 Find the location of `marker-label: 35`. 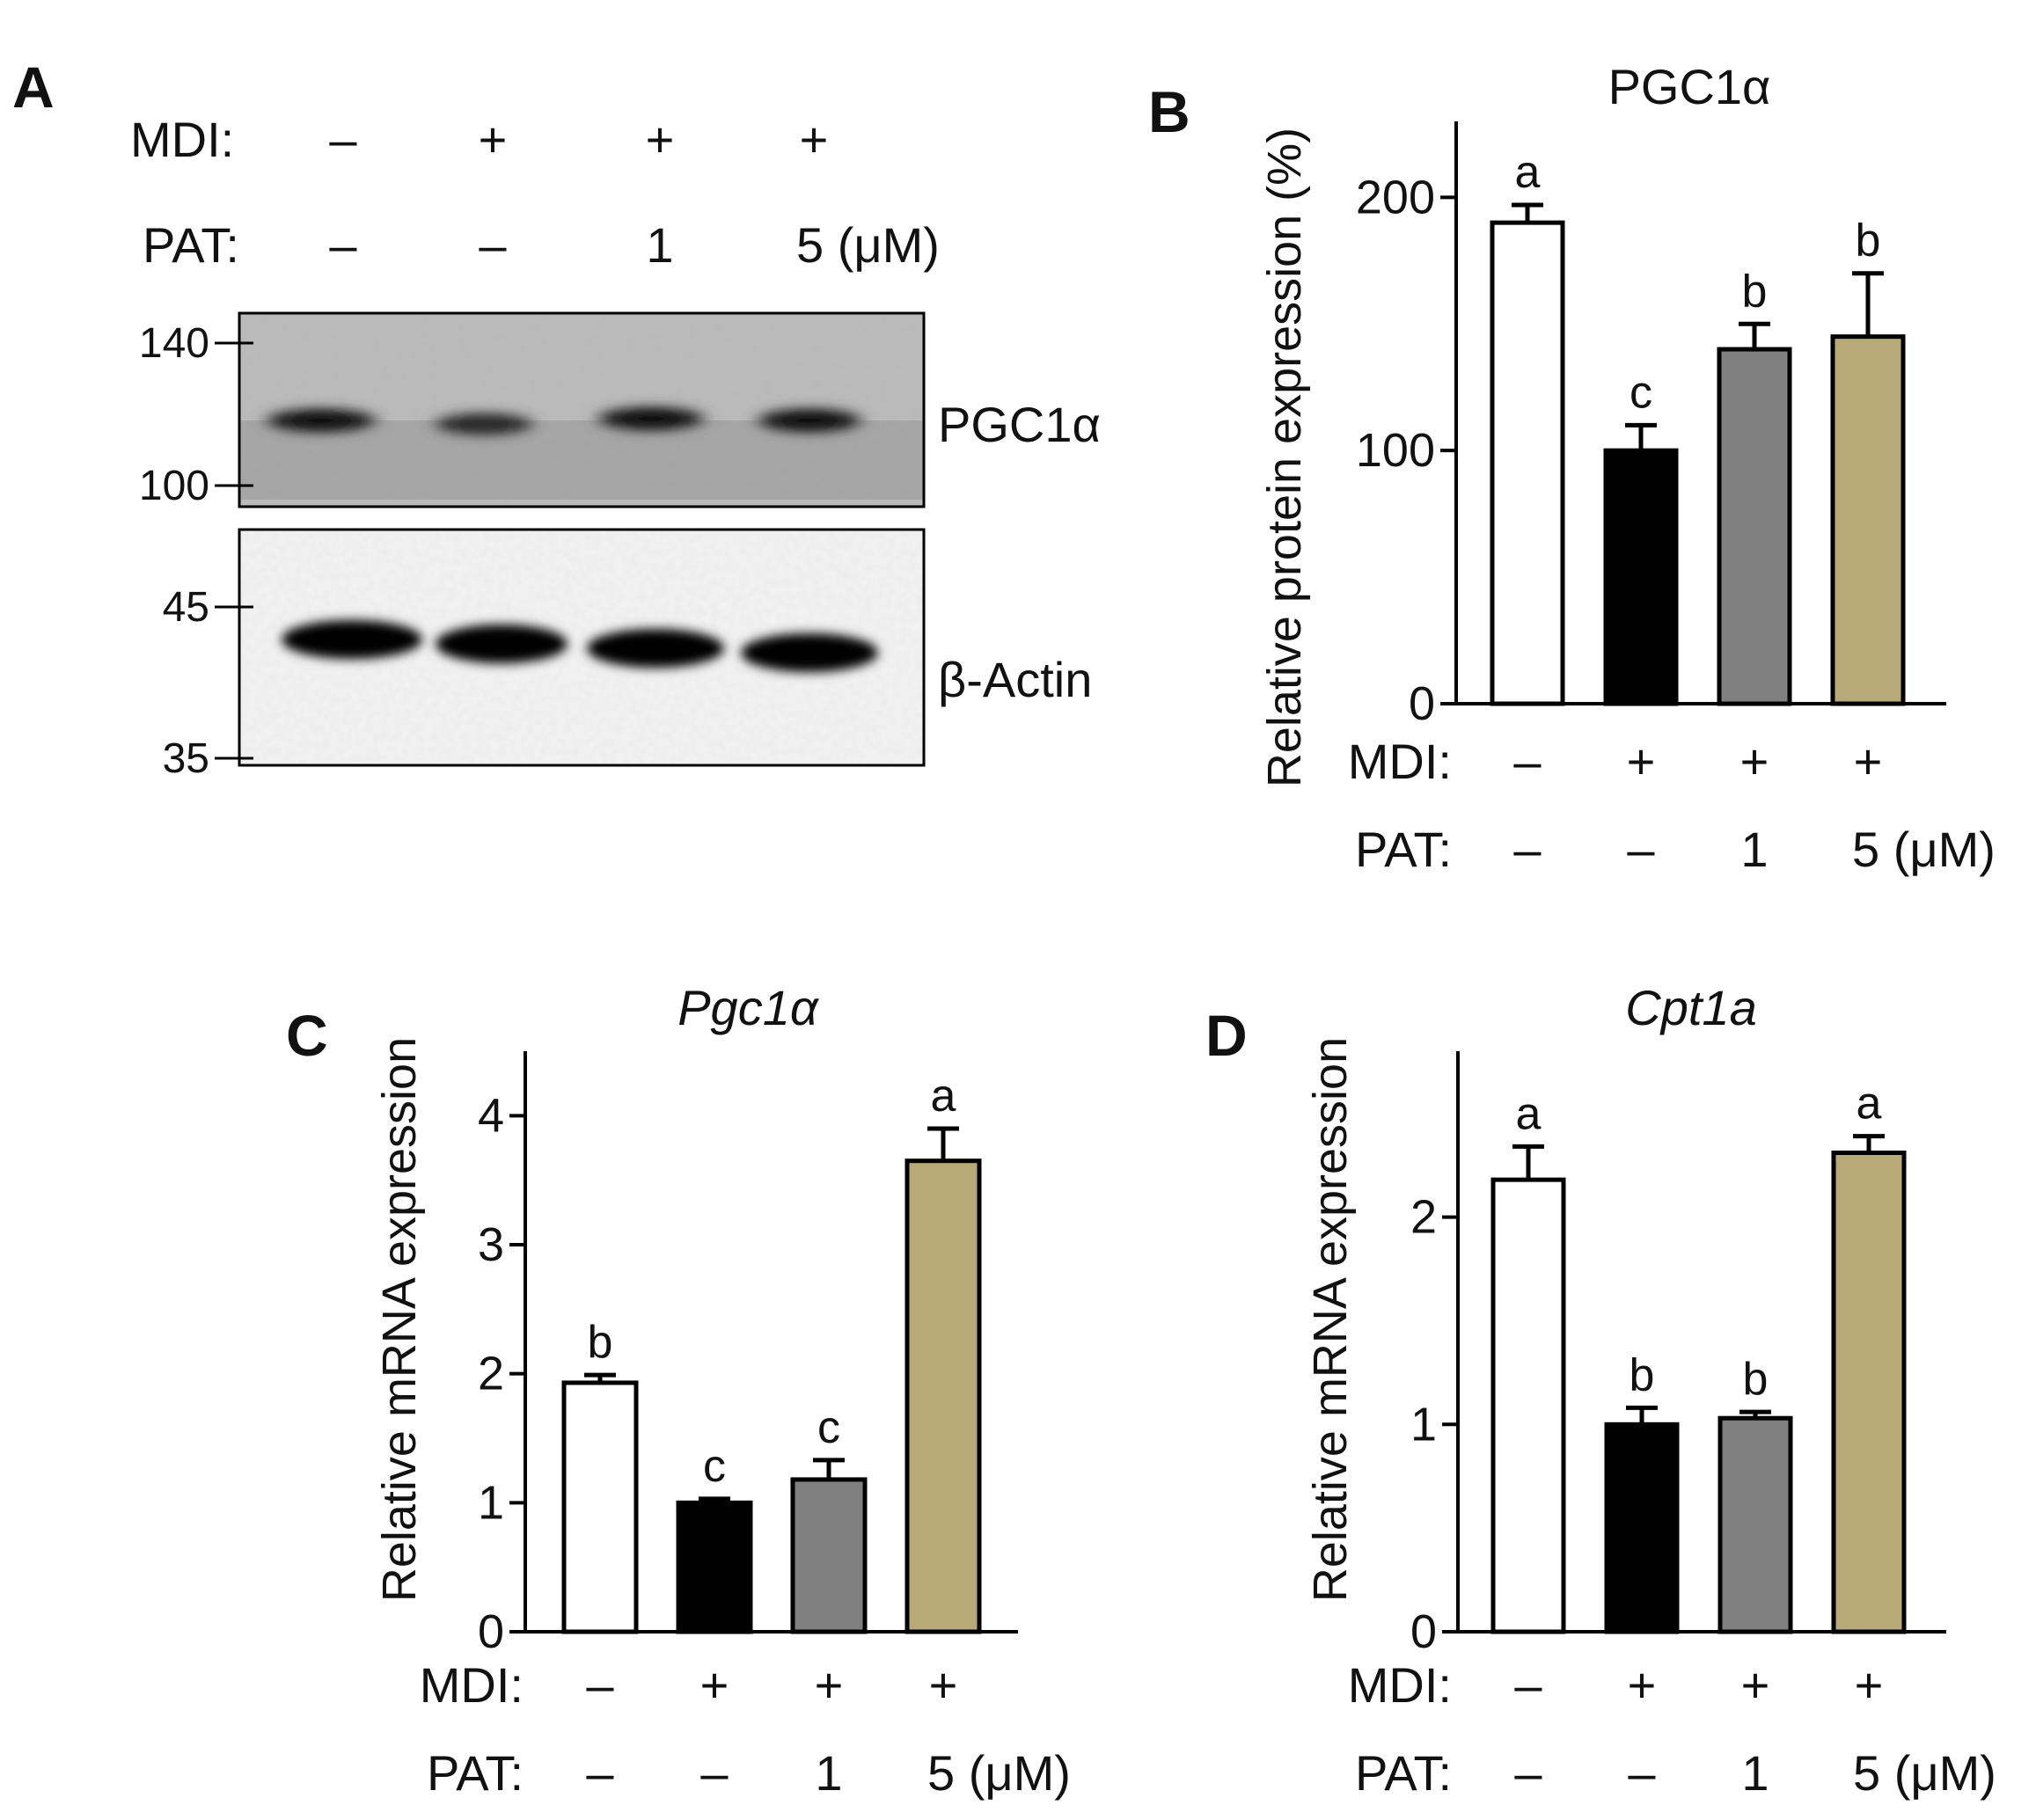

marker-label: 35 is located at coordinates (186, 758).